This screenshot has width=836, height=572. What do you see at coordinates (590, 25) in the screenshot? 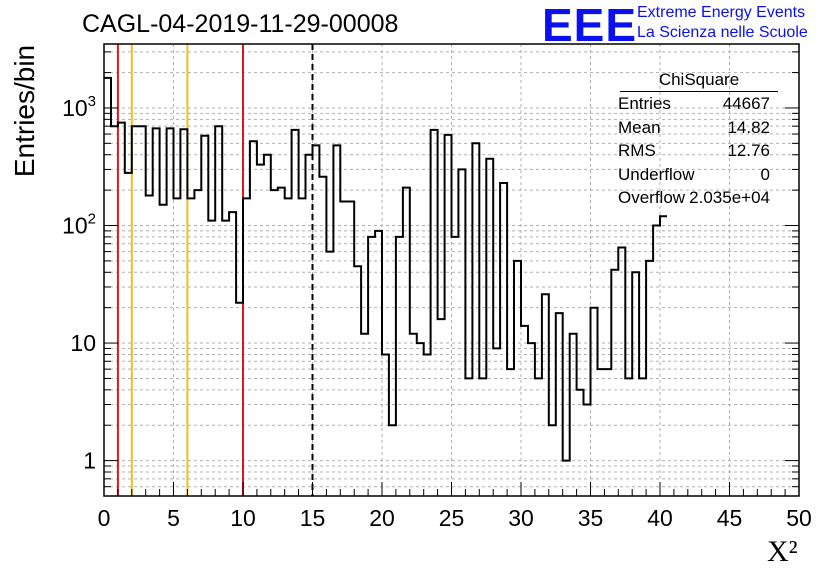
I see `eee-logo: EEE` at bounding box center [590, 25].